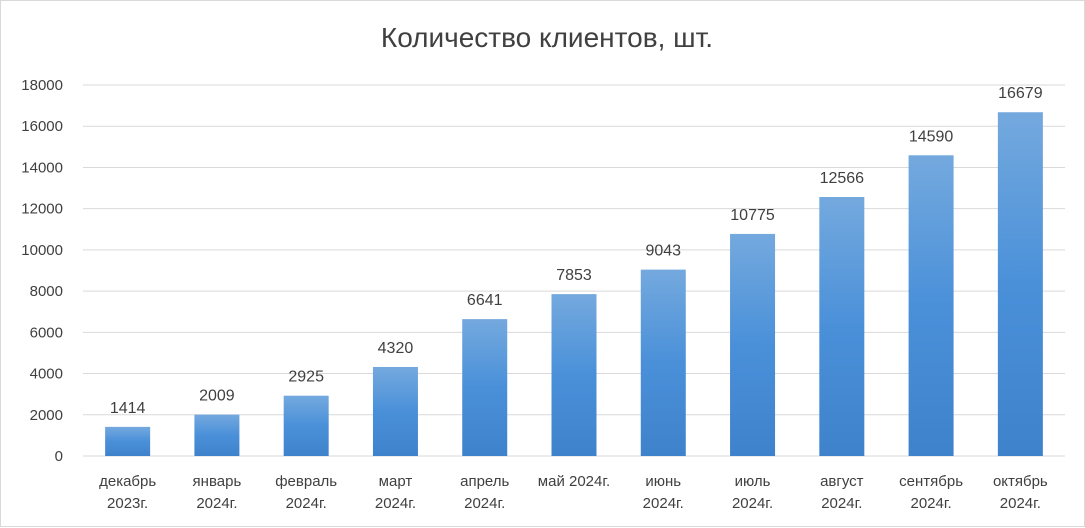  Describe the element at coordinates (46, 291) in the screenshot. I see `y-tick-label: 8000` at that location.